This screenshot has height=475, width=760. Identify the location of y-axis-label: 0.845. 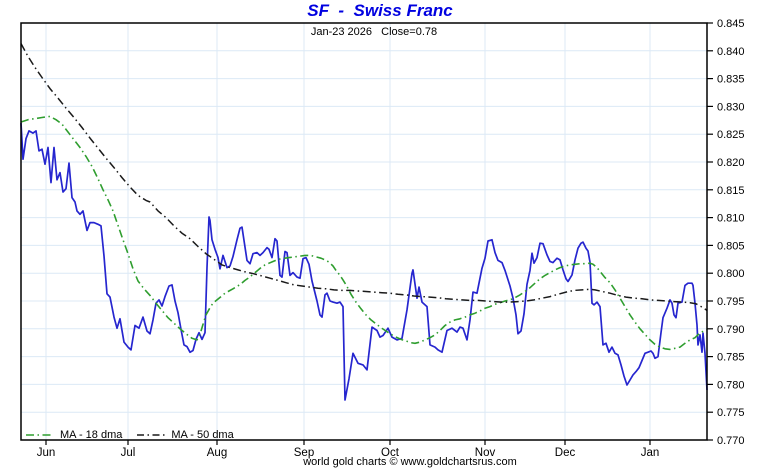
(731, 24).